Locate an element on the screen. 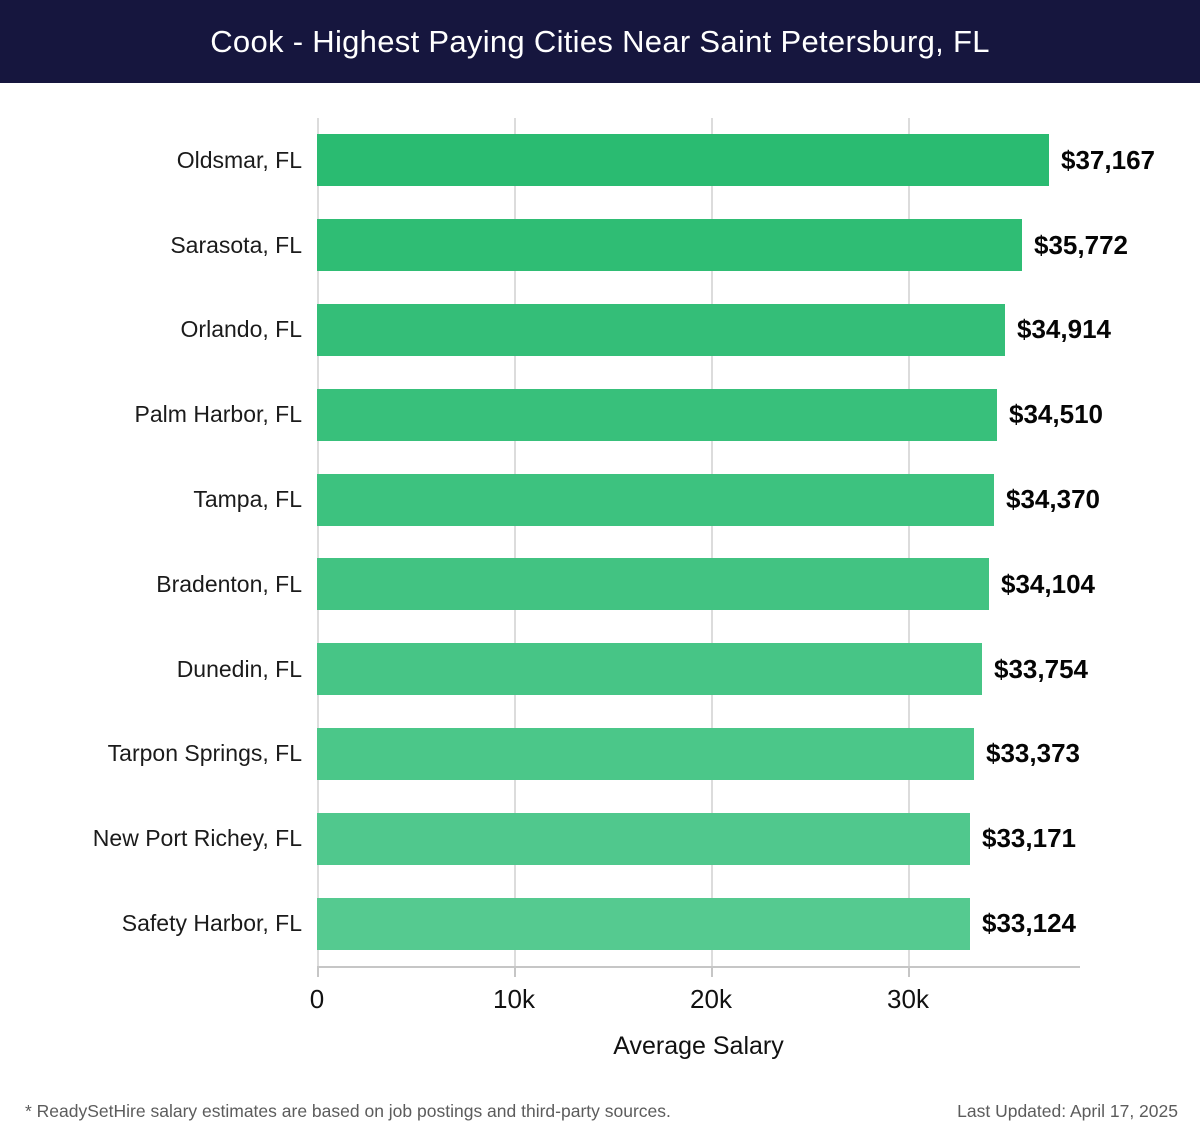 The image size is (1200, 1140). city-label: Tampa, FL is located at coordinates (247, 499).